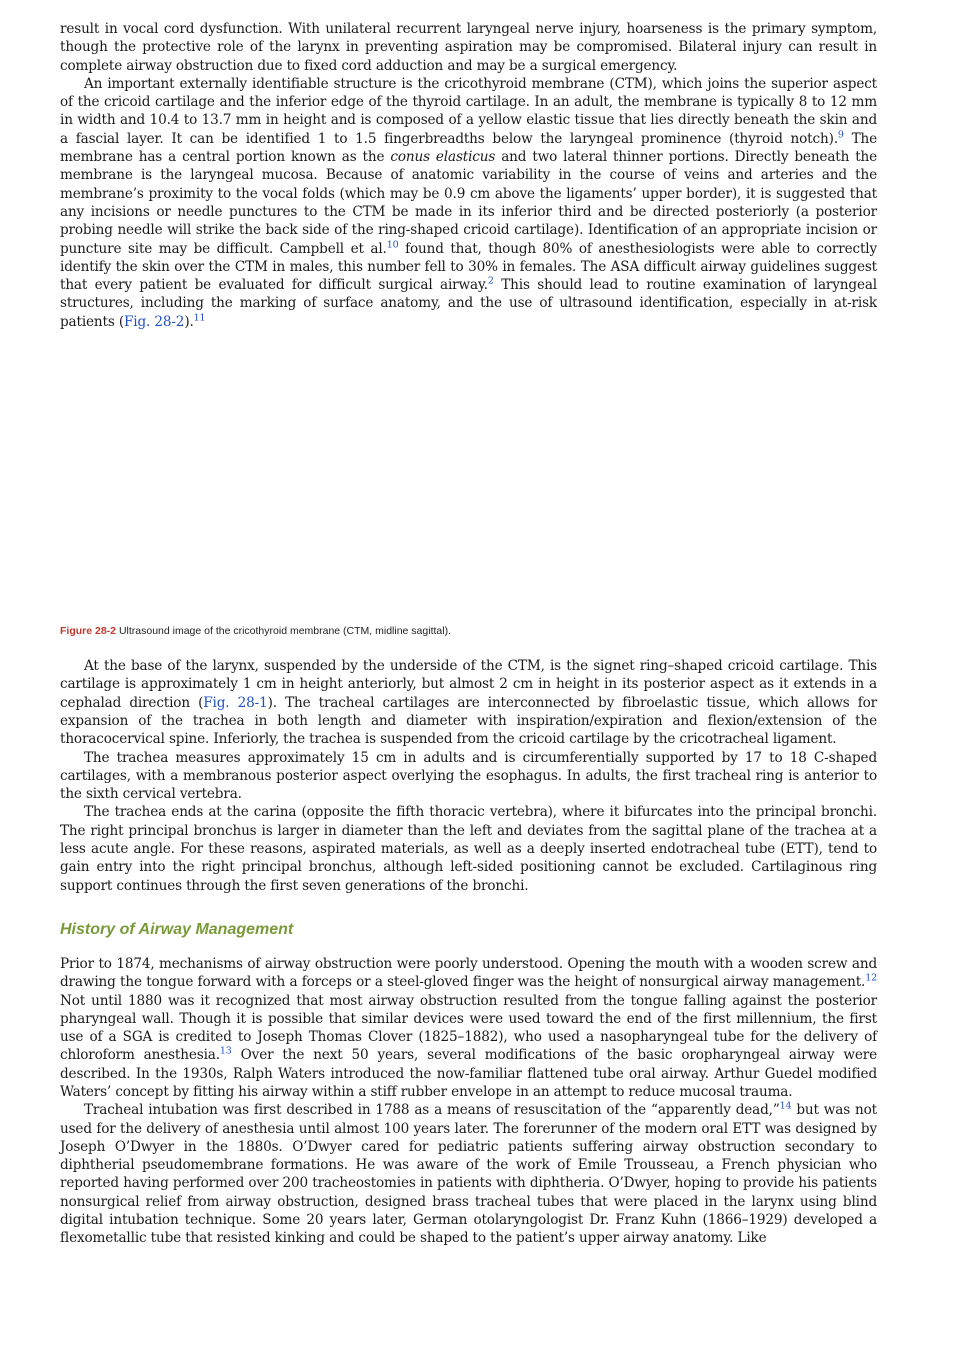  I want to click on figure-link-28-1: Fig. 28-1, so click(235, 702).